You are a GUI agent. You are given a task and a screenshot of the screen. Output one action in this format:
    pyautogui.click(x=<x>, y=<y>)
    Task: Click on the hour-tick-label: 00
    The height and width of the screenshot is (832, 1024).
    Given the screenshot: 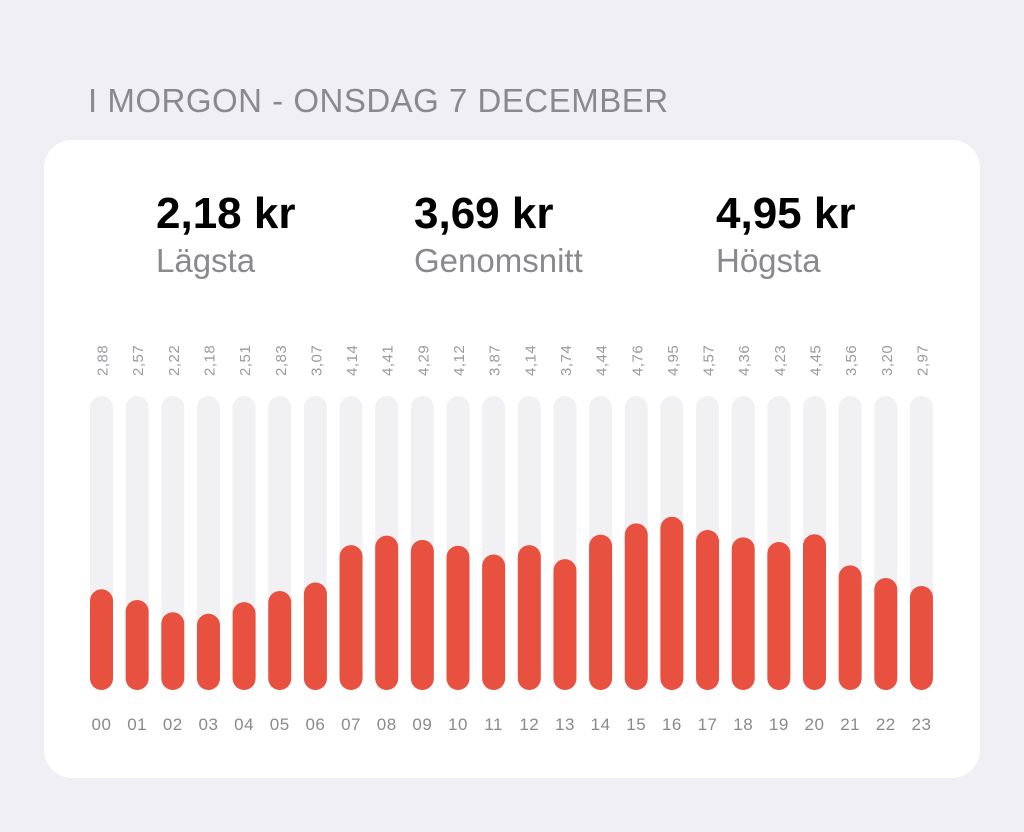 What is the action you would take?
    pyautogui.click(x=102, y=724)
    